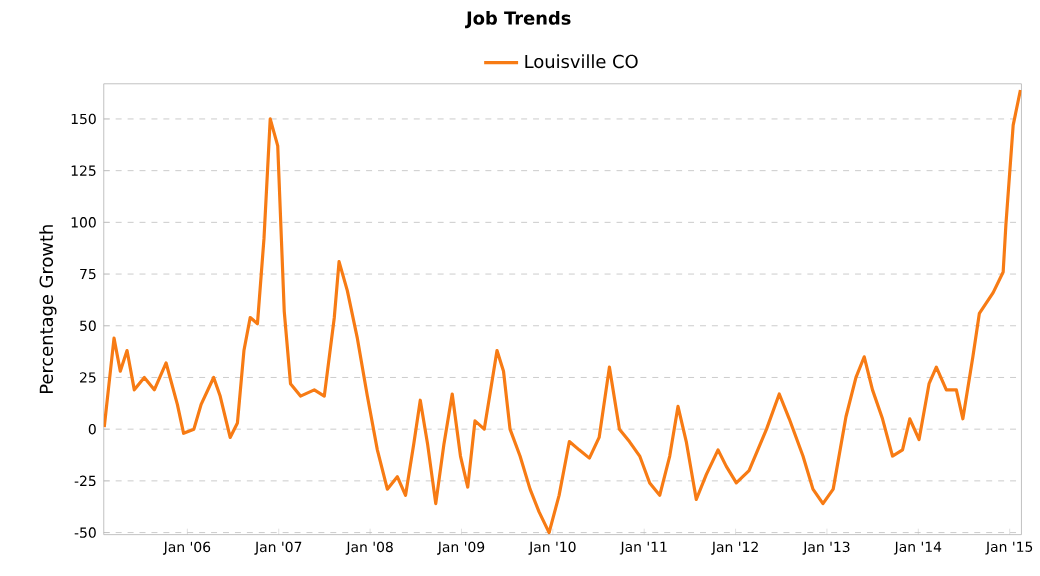 The width and height of the screenshot is (1040, 576). What do you see at coordinates (48, 308) in the screenshot?
I see `y-axis-title: Percentage Growth` at bounding box center [48, 308].